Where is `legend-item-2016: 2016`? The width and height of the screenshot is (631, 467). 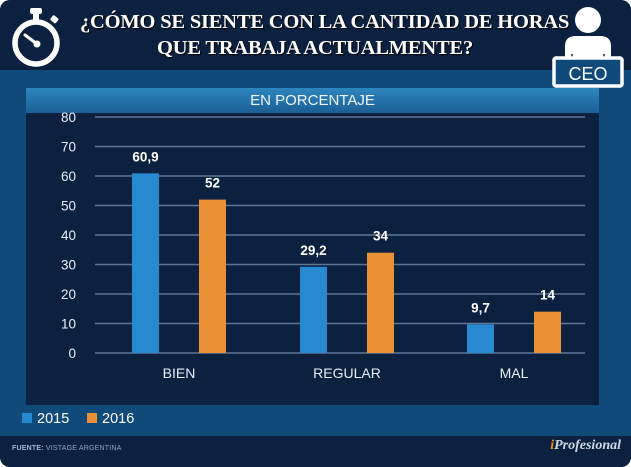
legend-item-2016: 2016 is located at coordinates (110, 419).